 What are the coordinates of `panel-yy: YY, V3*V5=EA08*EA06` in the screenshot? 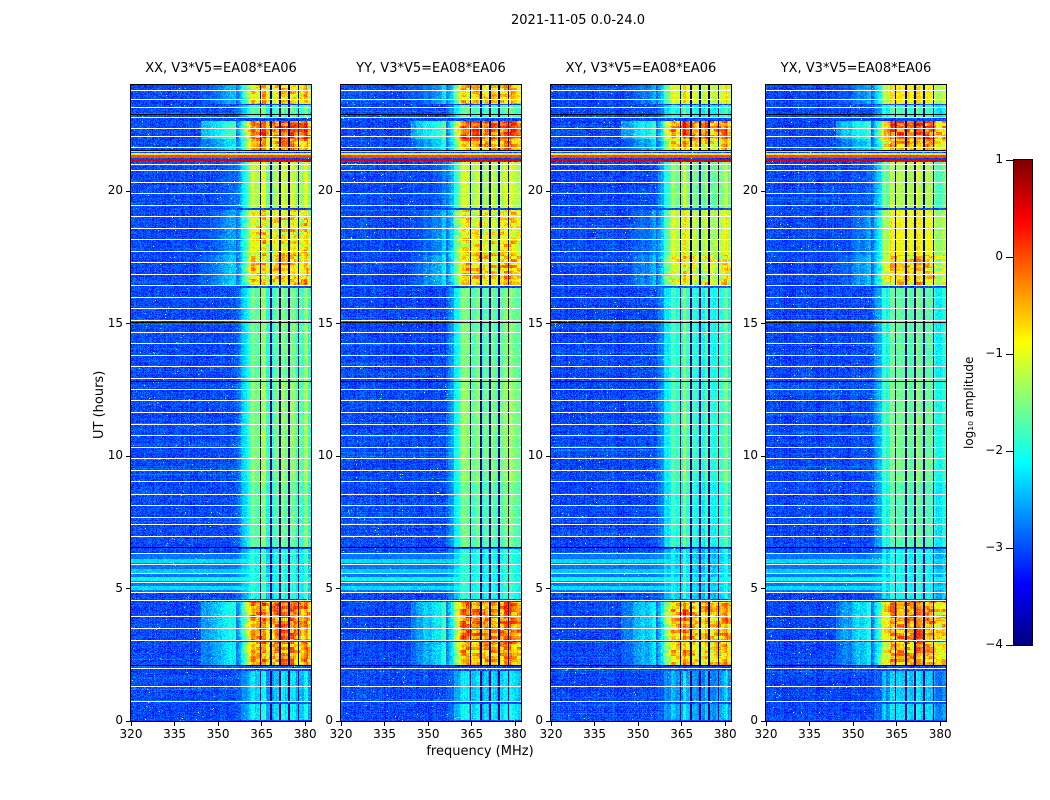 It's located at (431, 391).